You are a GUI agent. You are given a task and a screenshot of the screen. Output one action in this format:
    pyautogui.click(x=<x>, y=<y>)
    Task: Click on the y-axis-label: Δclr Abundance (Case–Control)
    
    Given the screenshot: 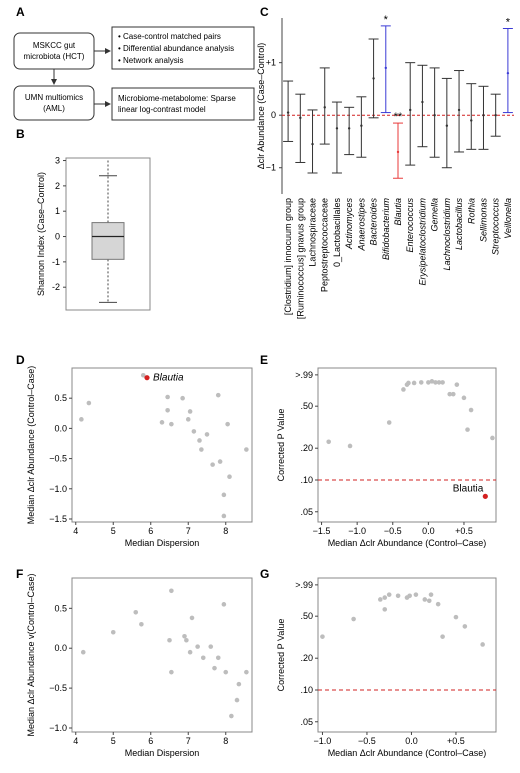 What is the action you would take?
    pyautogui.click(x=261, y=106)
    